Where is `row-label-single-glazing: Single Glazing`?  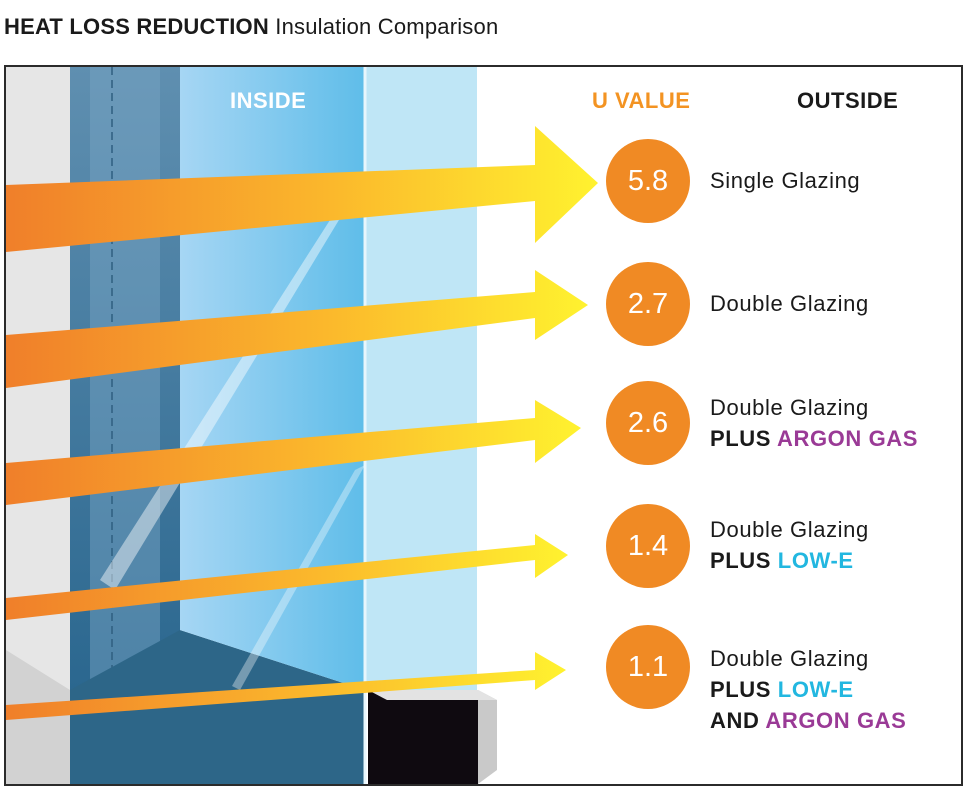 row-label-single-glazing: Single Glazing is located at coordinates (785, 180).